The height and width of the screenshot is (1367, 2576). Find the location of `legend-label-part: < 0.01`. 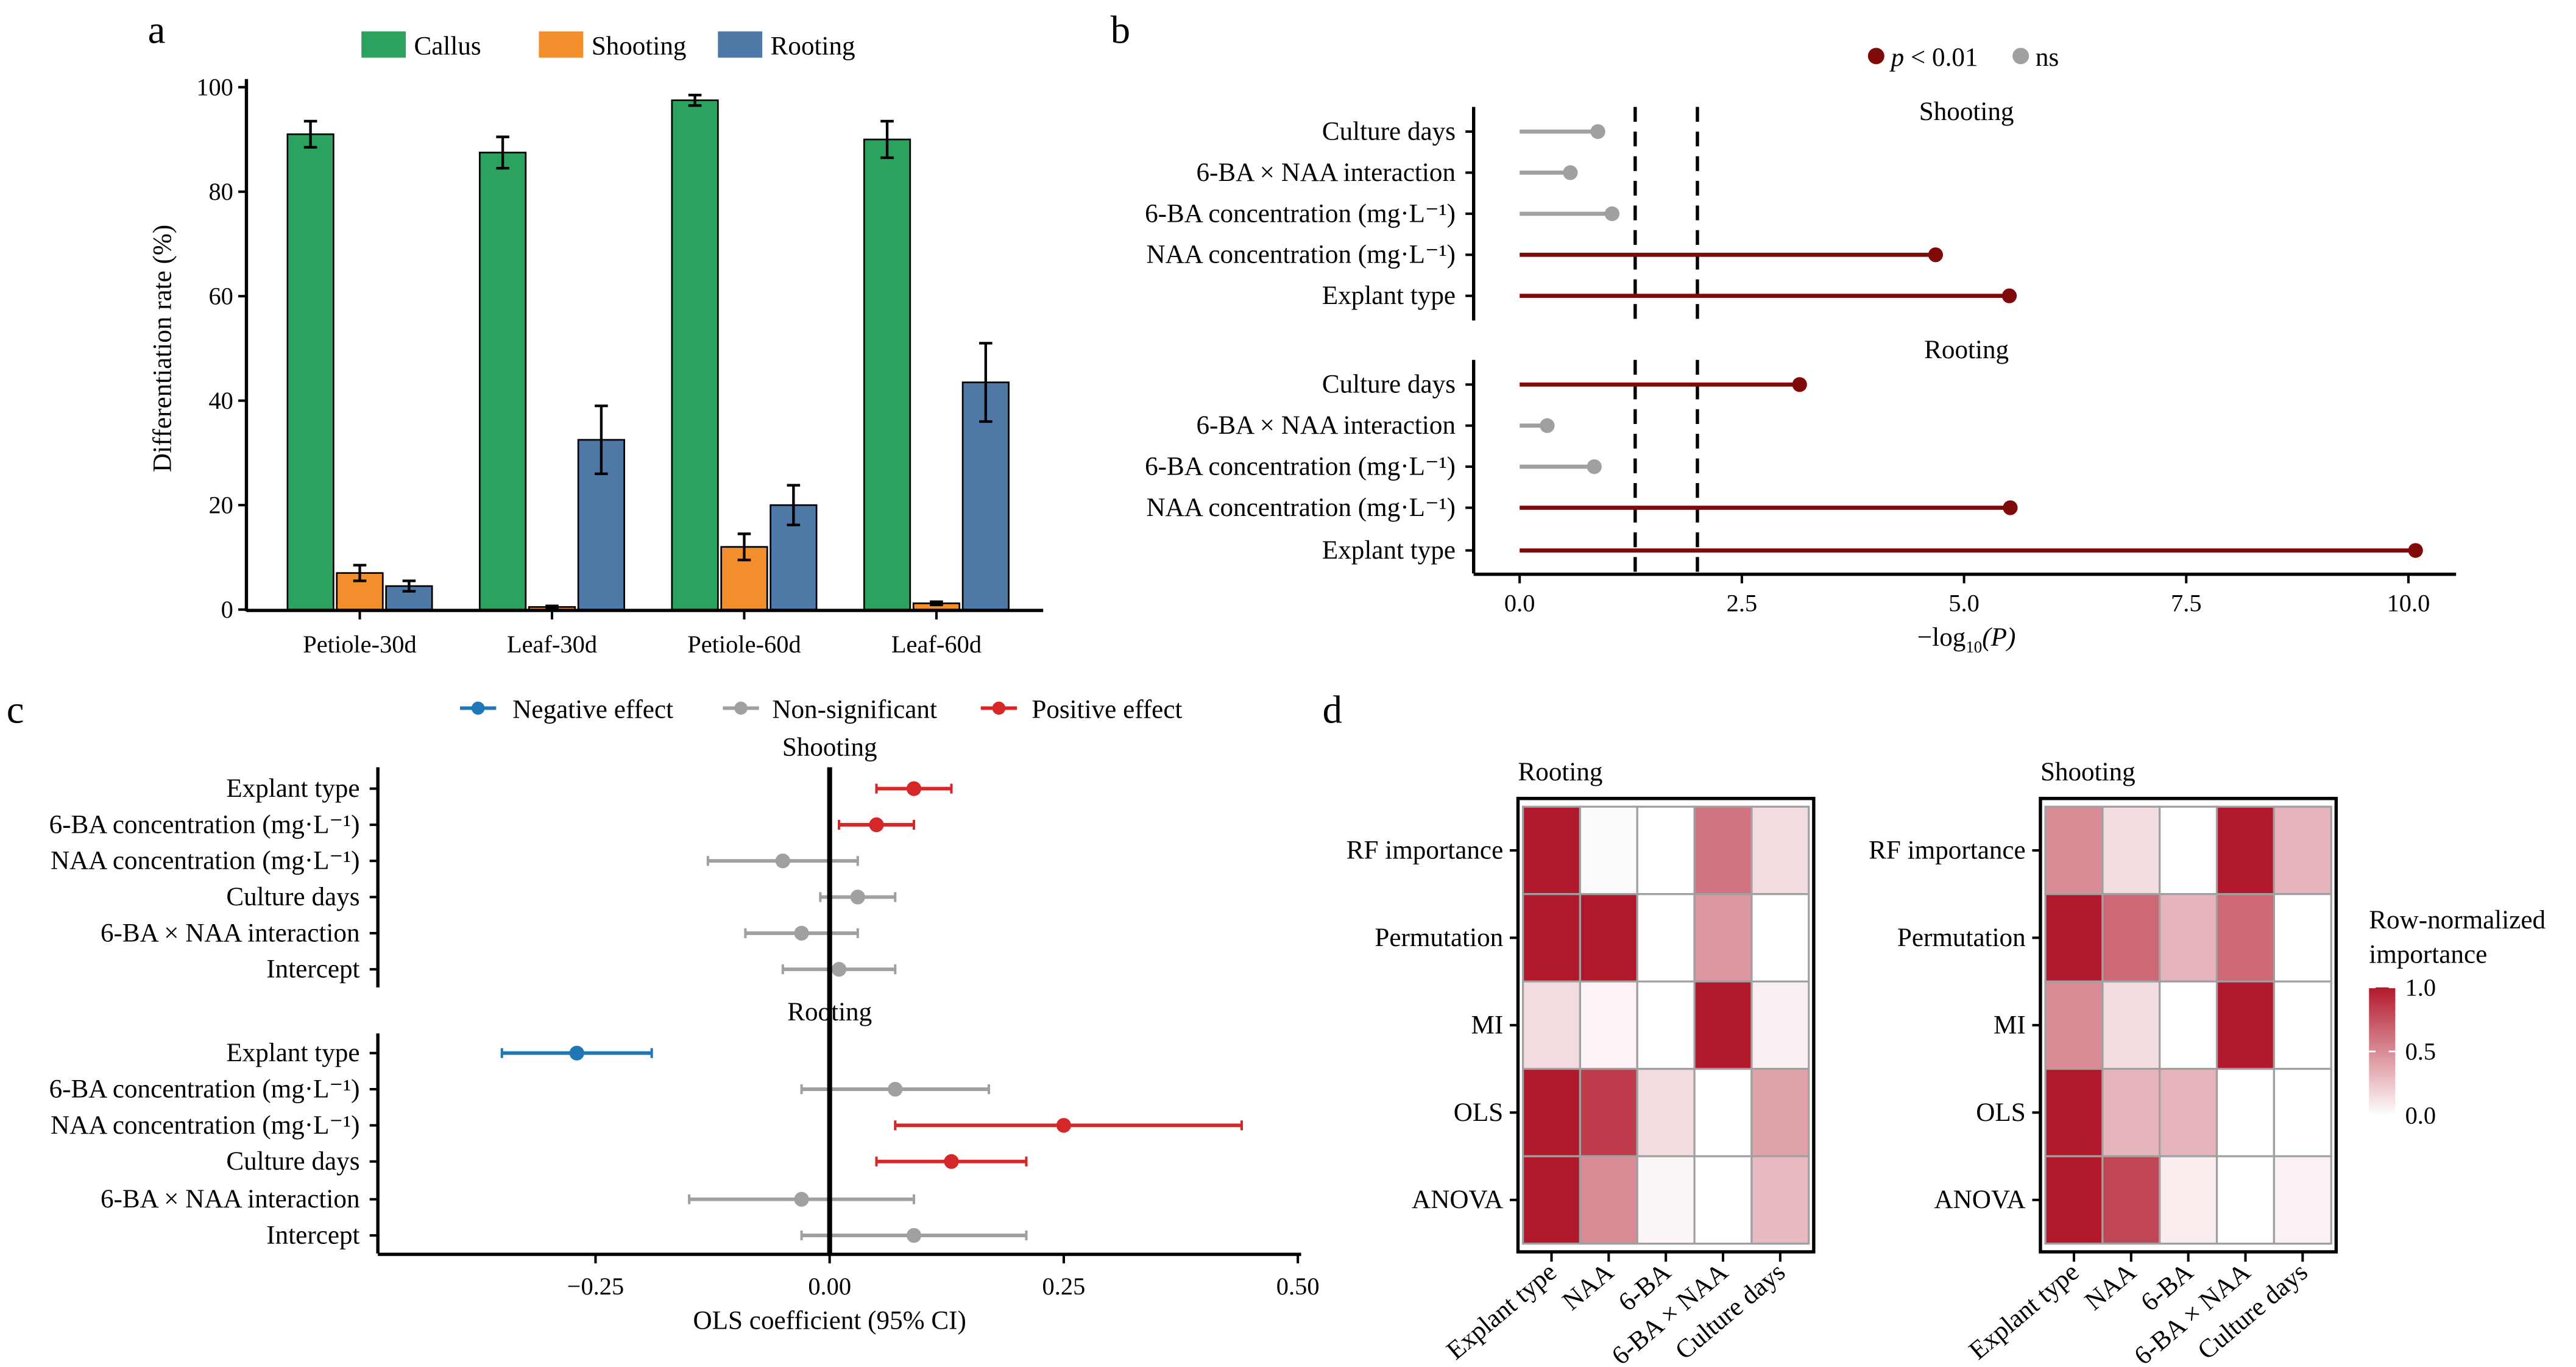

legend-label-part: < 0.01 is located at coordinates (1941, 57).